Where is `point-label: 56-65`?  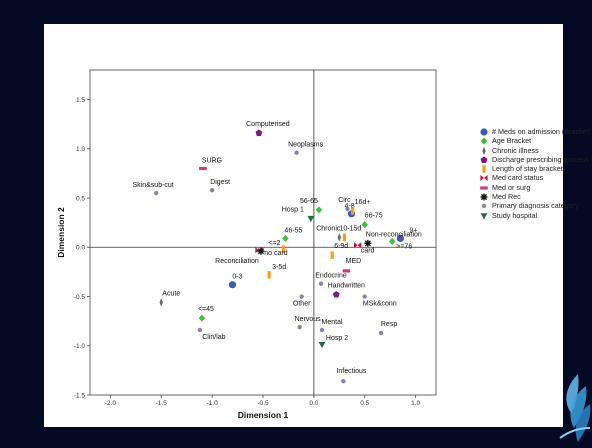
point-label: 56-65 is located at coordinates (309, 201).